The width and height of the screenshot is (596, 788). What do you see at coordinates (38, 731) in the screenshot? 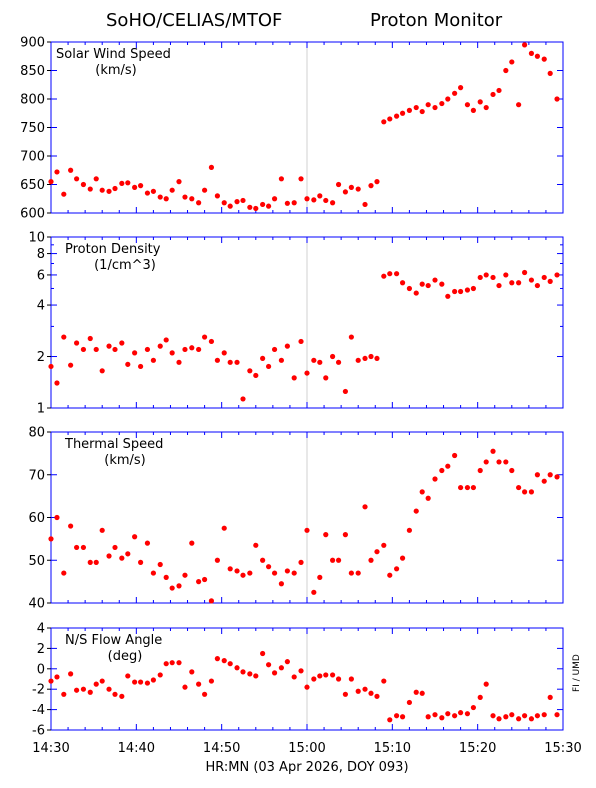
I see `y-tick-label: -6` at bounding box center [38, 731].